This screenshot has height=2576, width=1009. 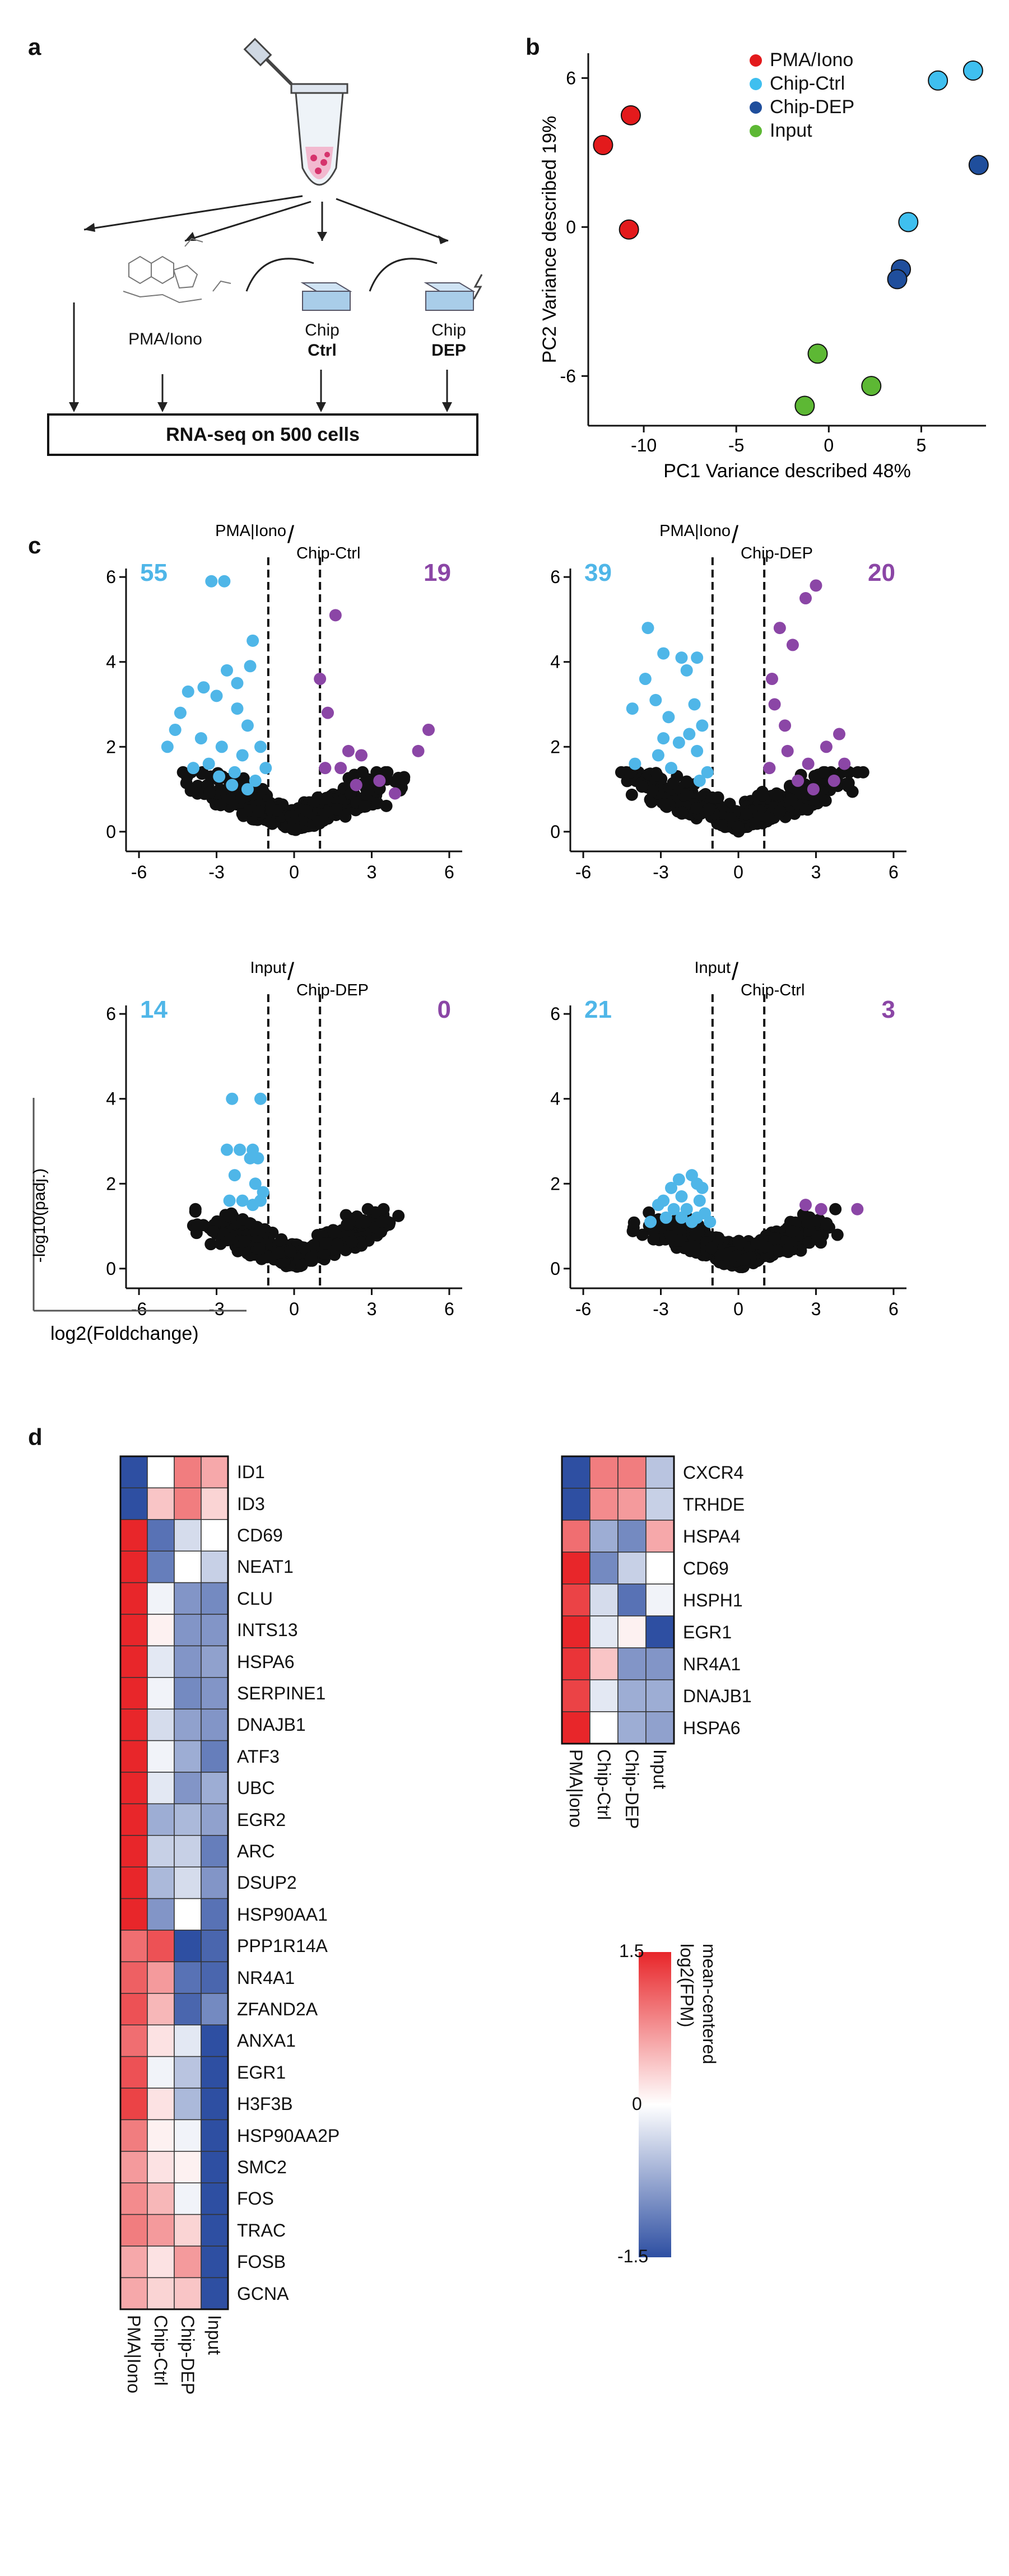 I want to click on colorbar-mid-label: 0, so click(x=637, y=2104).